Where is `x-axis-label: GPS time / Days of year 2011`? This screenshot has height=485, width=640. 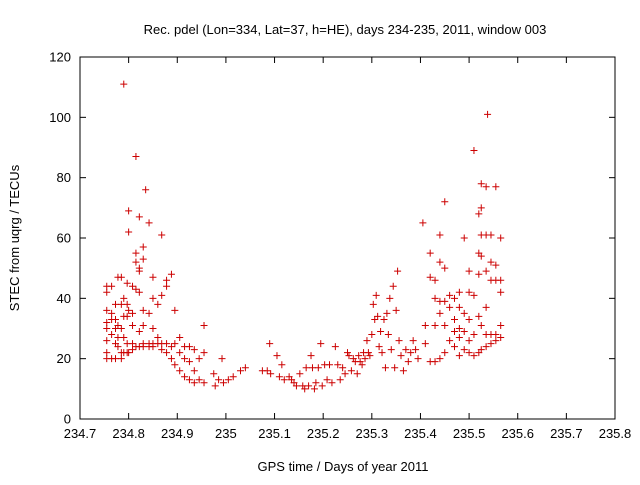 x-axis-label: GPS time / Days of year 2011 is located at coordinates (343, 466).